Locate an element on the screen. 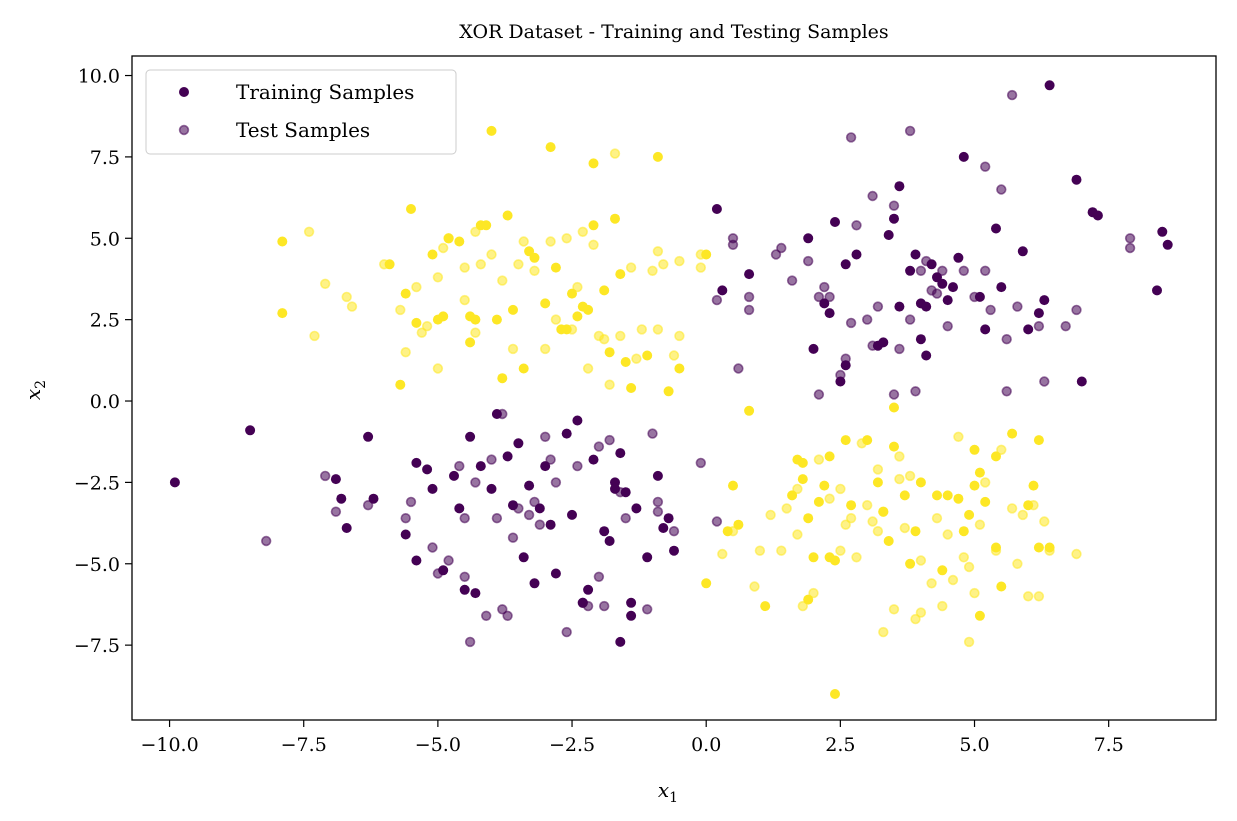 The width and height of the screenshot is (1237, 821). legend: Training Samples Test Samples is located at coordinates (301, 112).